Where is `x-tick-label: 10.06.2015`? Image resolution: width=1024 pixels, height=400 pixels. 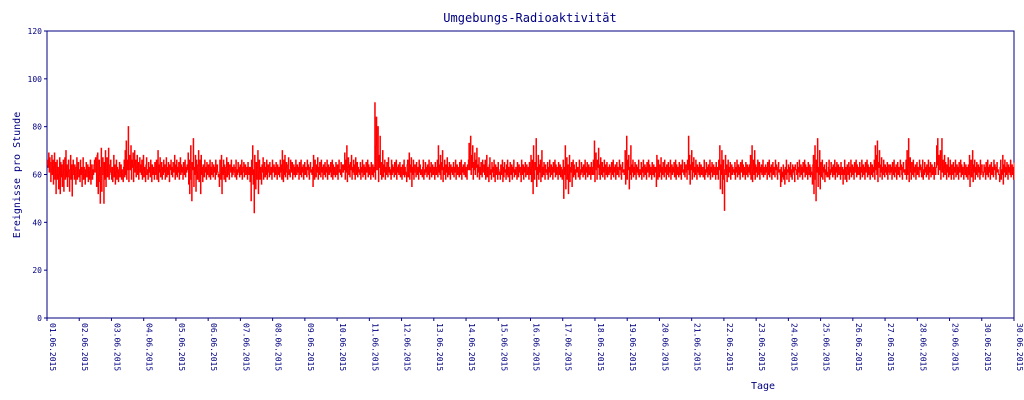
x-tick-label: 10.06.2015 is located at coordinates (342, 347).